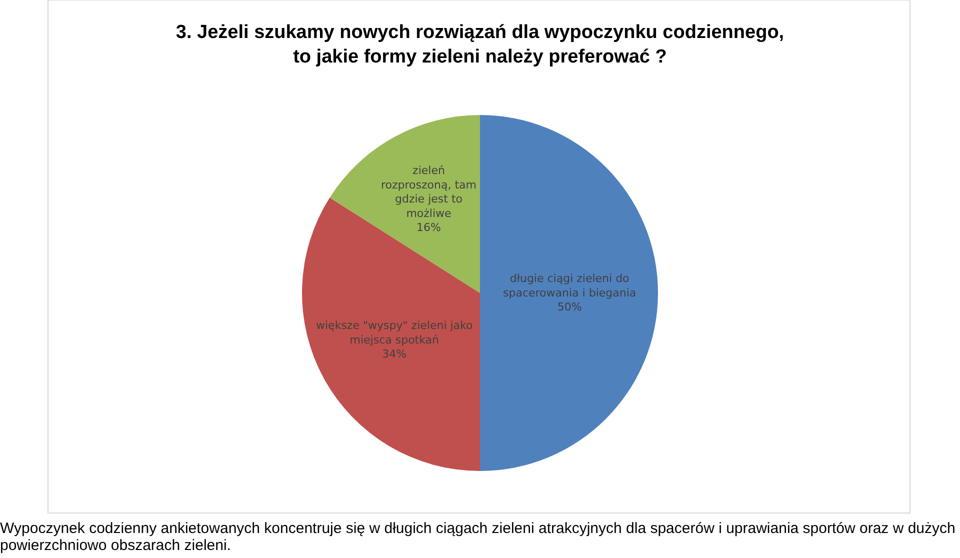 This screenshot has width=960, height=558. Describe the element at coordinates (569, 307) in the screenshot. I see `data-label: 50%` at that location.